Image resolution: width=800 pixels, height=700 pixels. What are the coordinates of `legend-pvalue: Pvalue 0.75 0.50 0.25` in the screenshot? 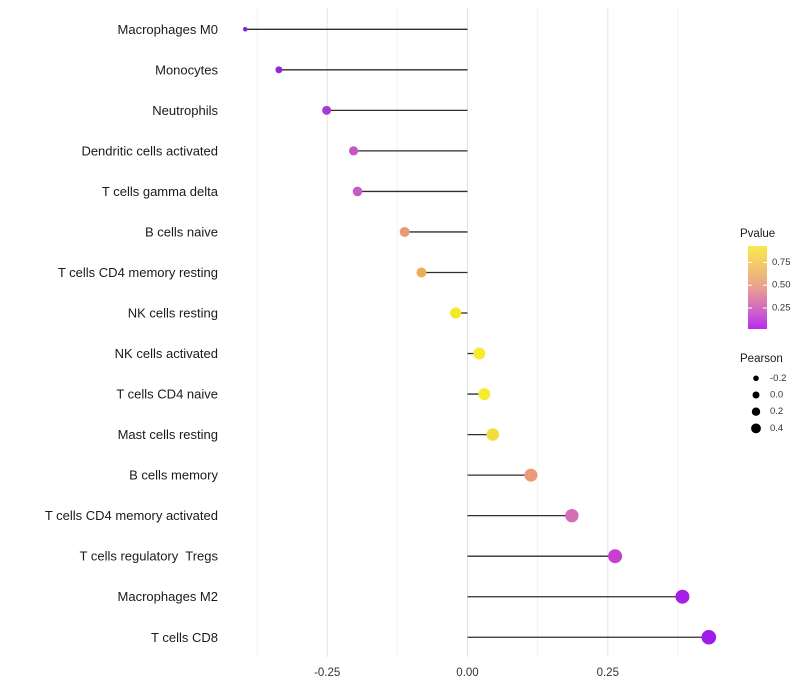 It's located at (765, 278).